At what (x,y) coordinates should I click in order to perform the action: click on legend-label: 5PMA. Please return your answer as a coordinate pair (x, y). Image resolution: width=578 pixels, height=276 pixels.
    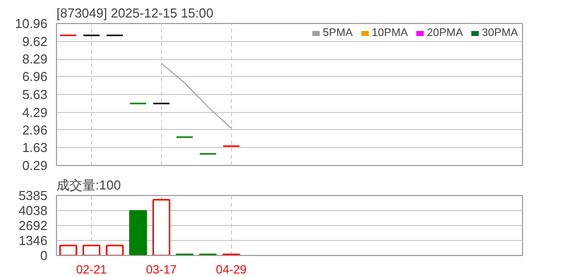
    Looking at the image, I should click on (337, 33).